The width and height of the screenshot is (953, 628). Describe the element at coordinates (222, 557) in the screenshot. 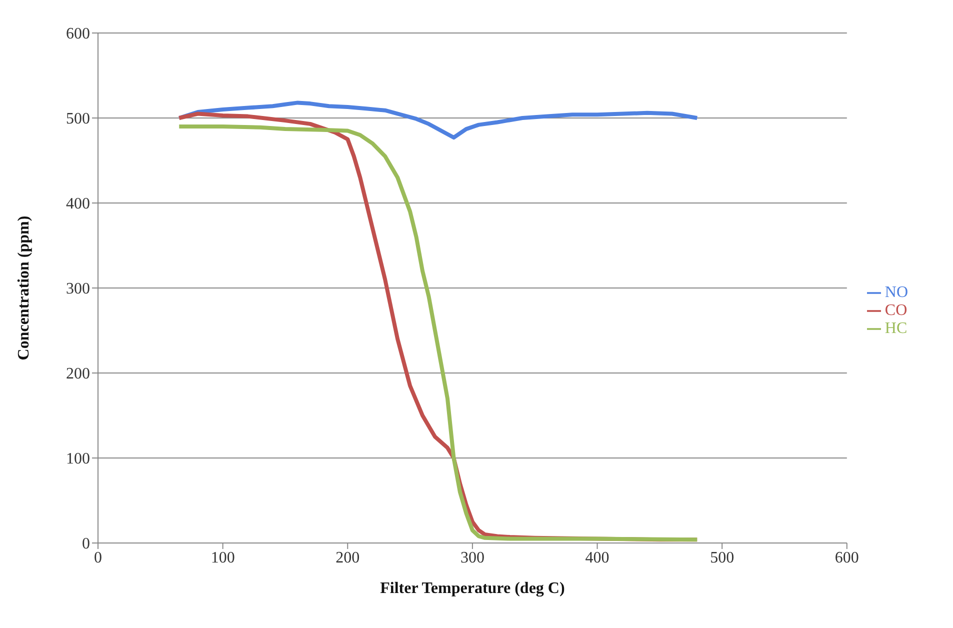

I see `x-tick-label: 100` at that location.